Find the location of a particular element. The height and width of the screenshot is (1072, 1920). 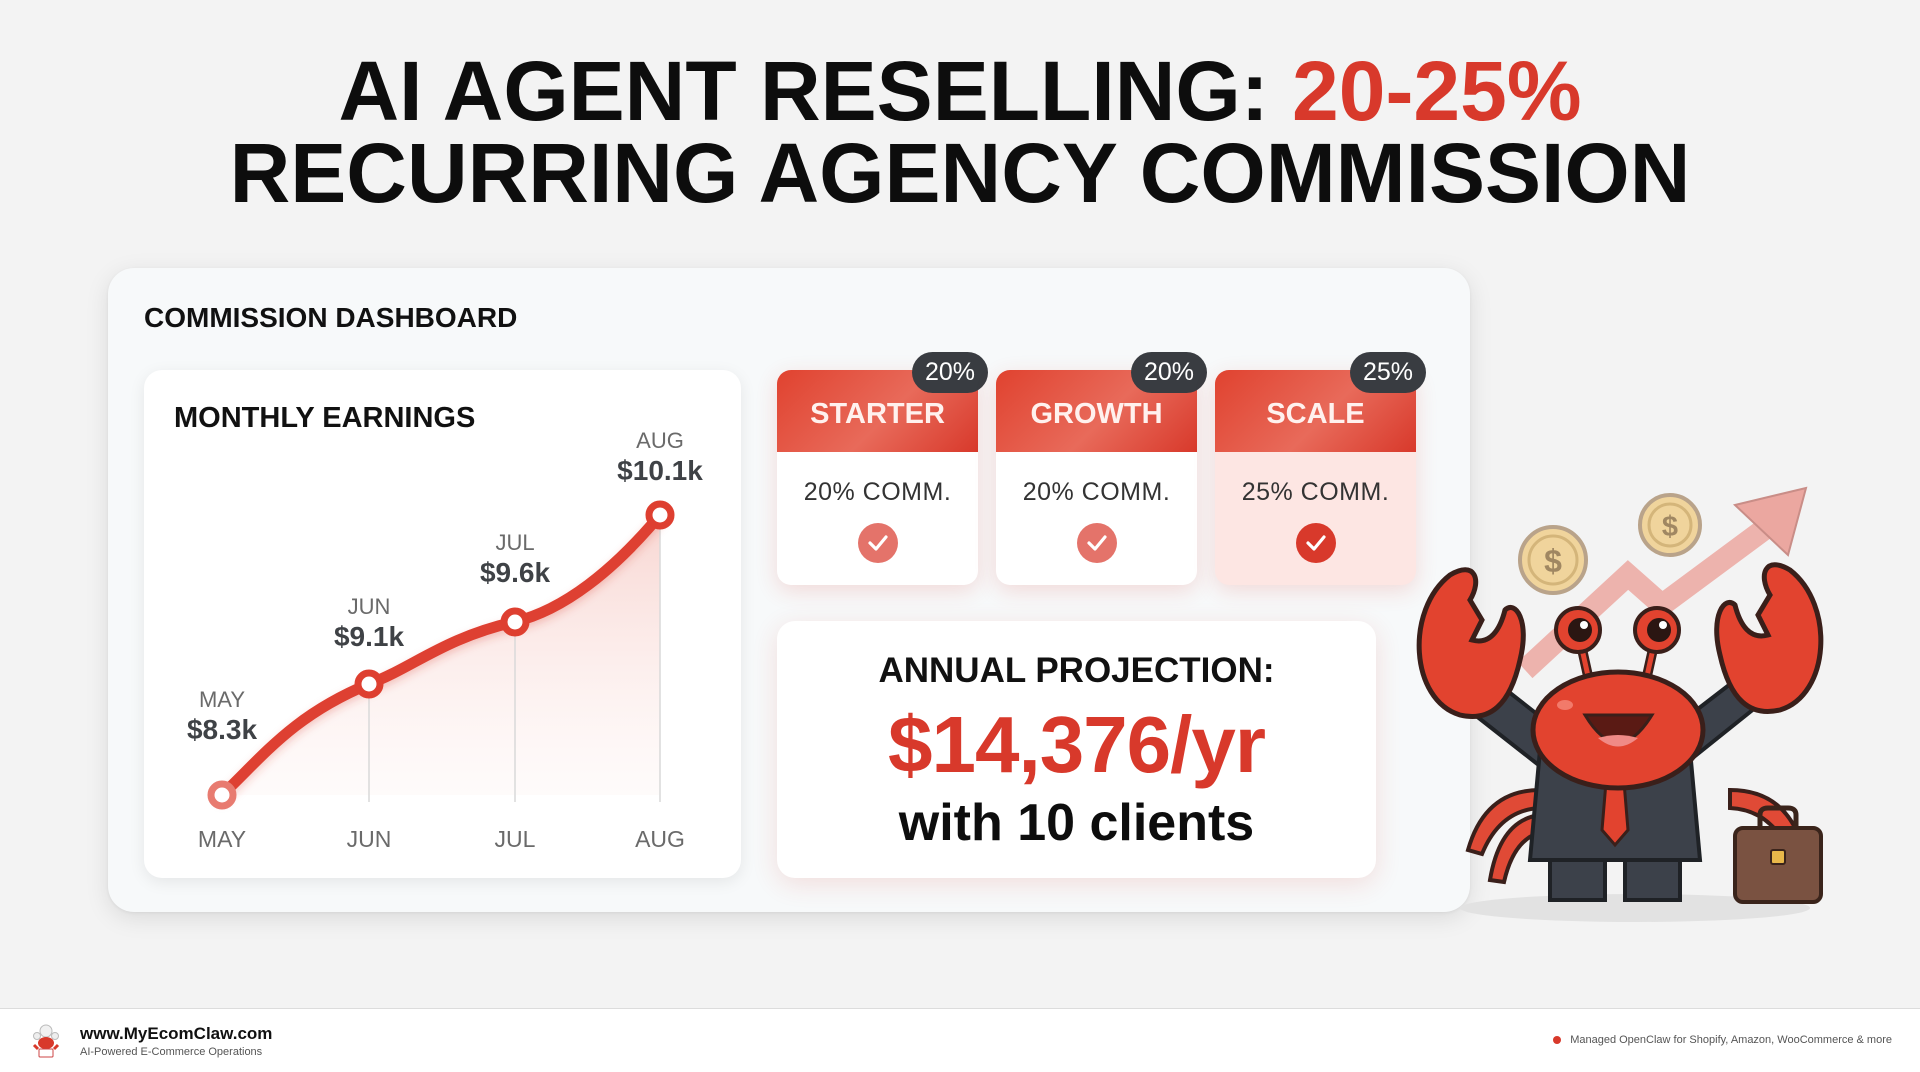

crab-legs is located at coordinates (1635, 836).